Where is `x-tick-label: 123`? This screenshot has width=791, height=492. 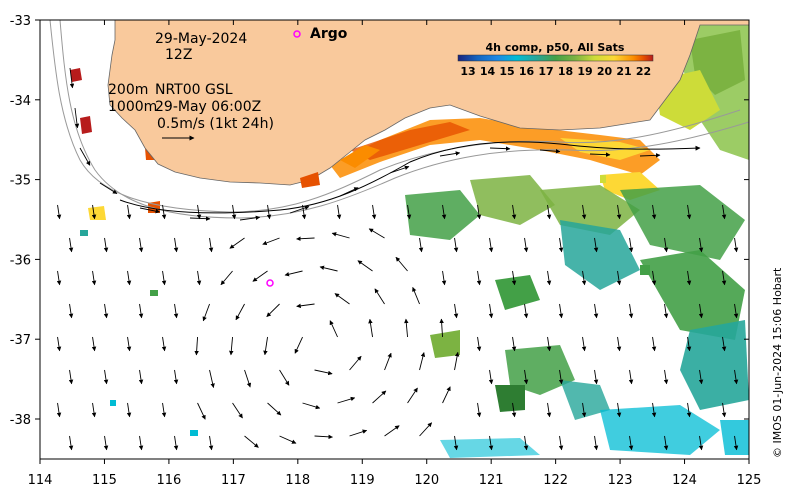 x-tick-label: 123 is located at coordinates (620, 480).